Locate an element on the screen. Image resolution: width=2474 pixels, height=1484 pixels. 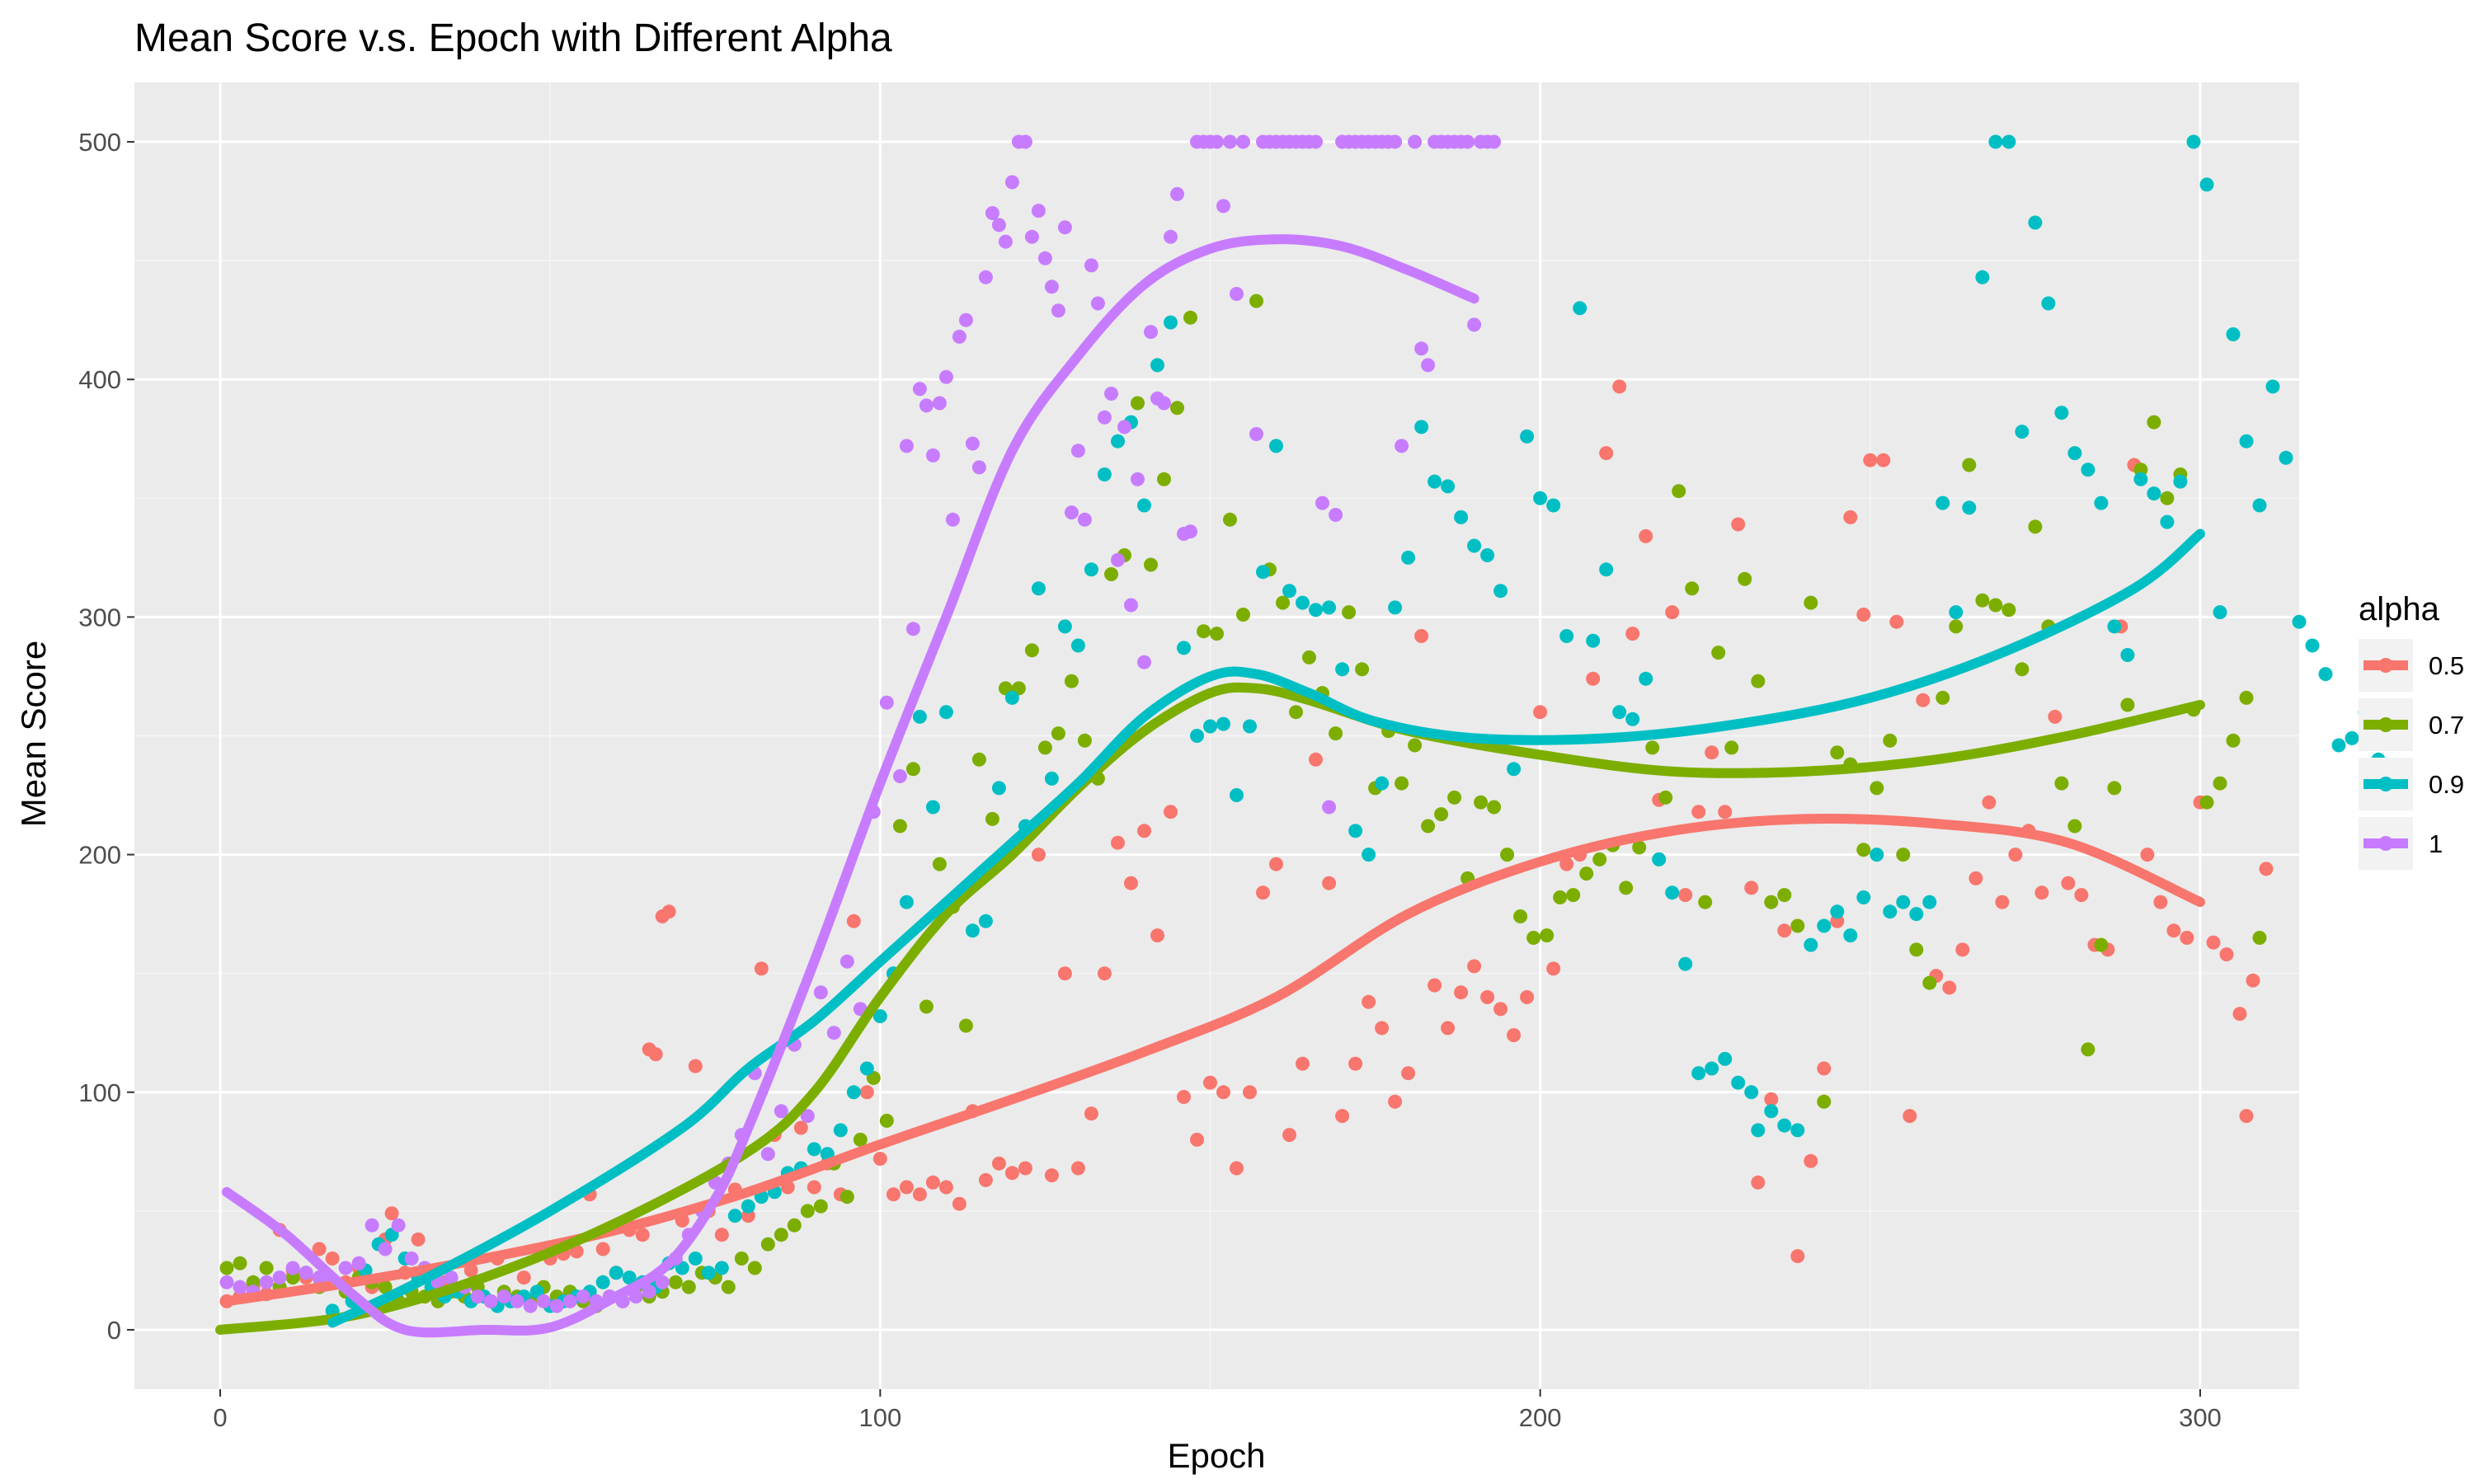
y-tick-label: 400 is located at coordinates (99, 379).